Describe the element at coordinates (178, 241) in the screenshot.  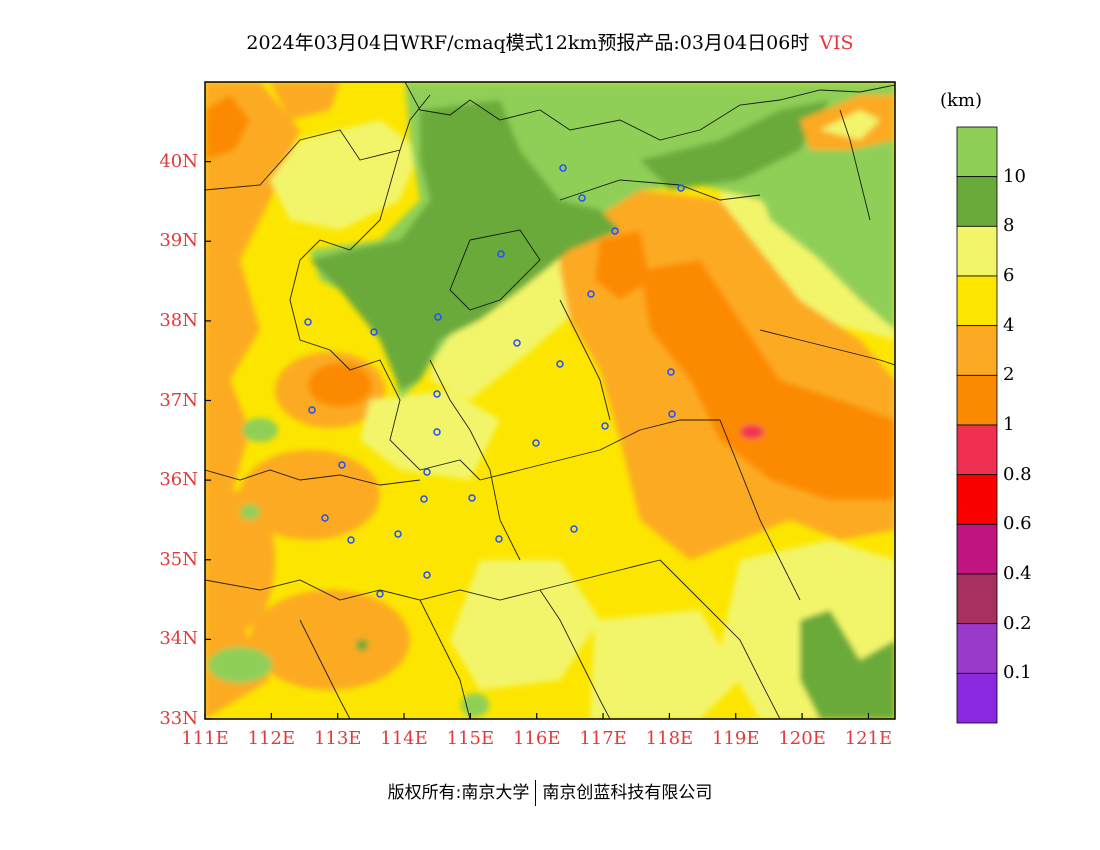
I see `lat-tick-label: 39N` at that location.